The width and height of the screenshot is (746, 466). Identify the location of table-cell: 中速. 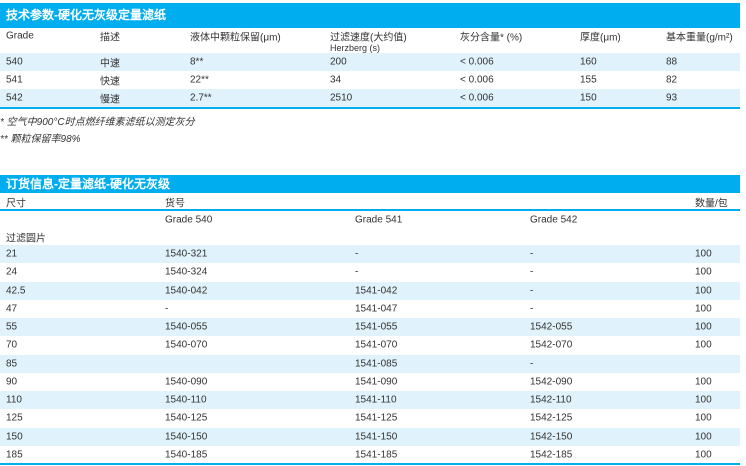
(110, 64).